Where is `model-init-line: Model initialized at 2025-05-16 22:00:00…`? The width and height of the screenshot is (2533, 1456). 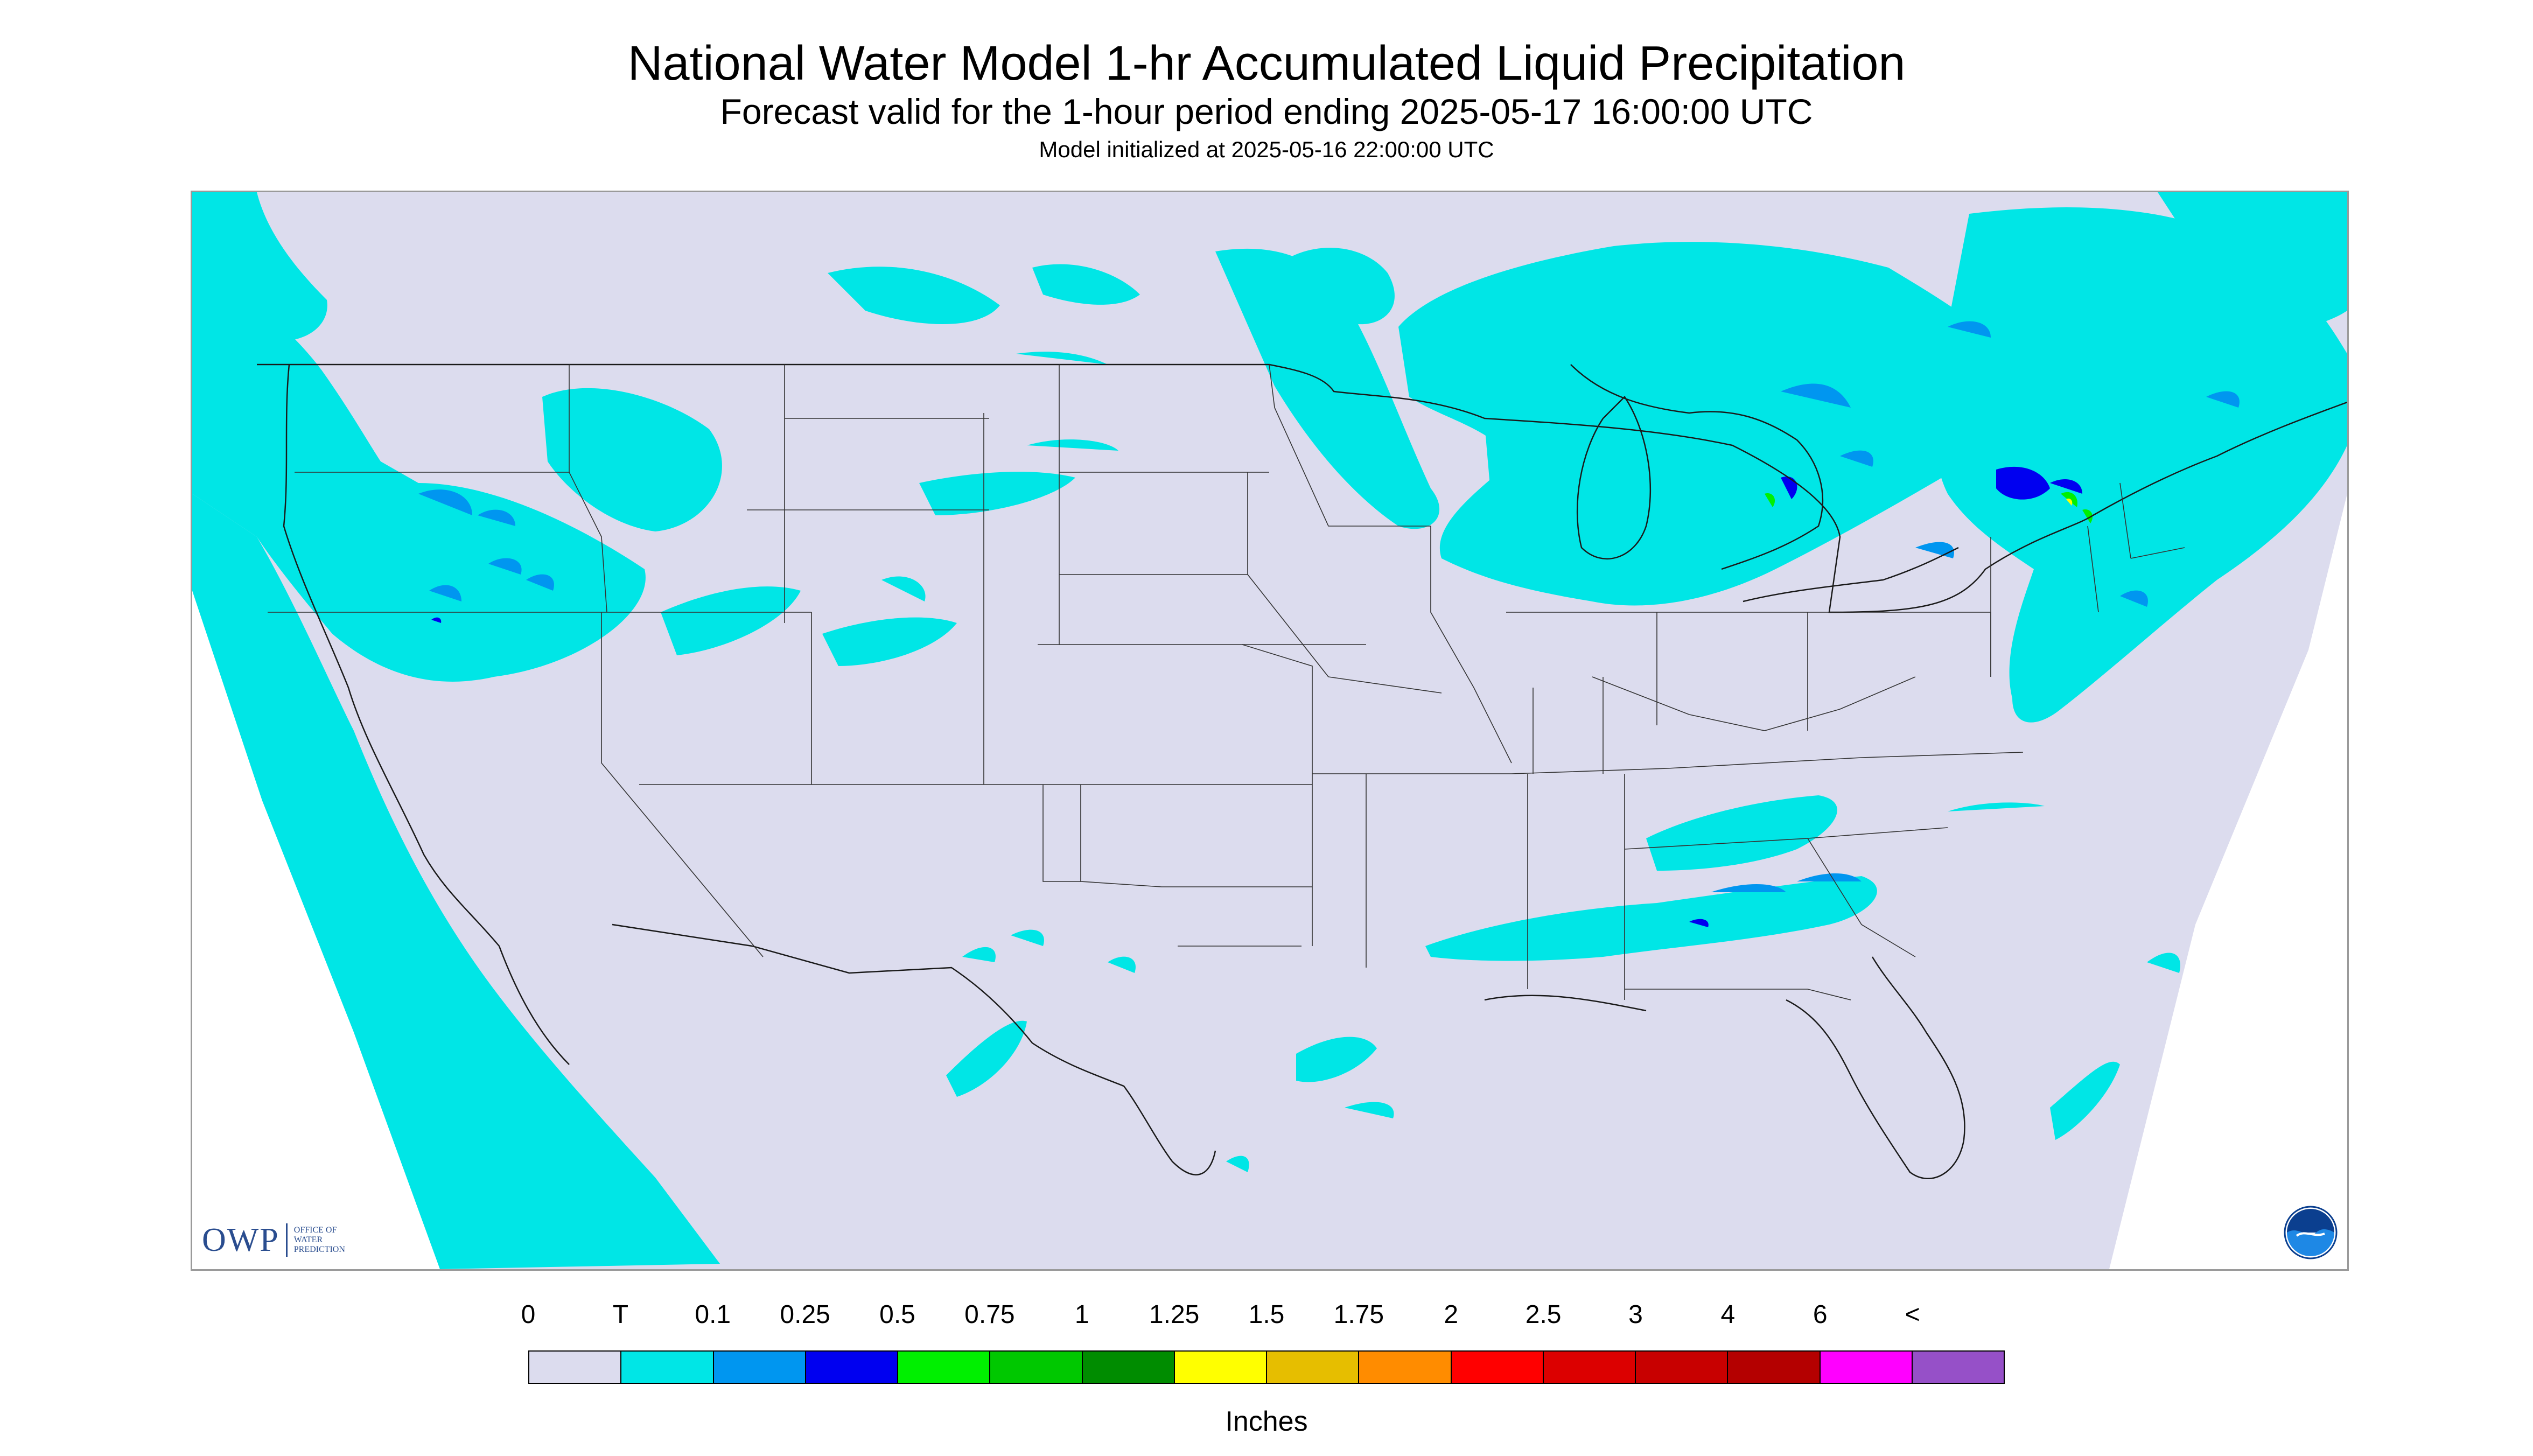 model-init-line: Model initialized at 2025-05-16 22:00:00… is located at coordinates (1266, 149).